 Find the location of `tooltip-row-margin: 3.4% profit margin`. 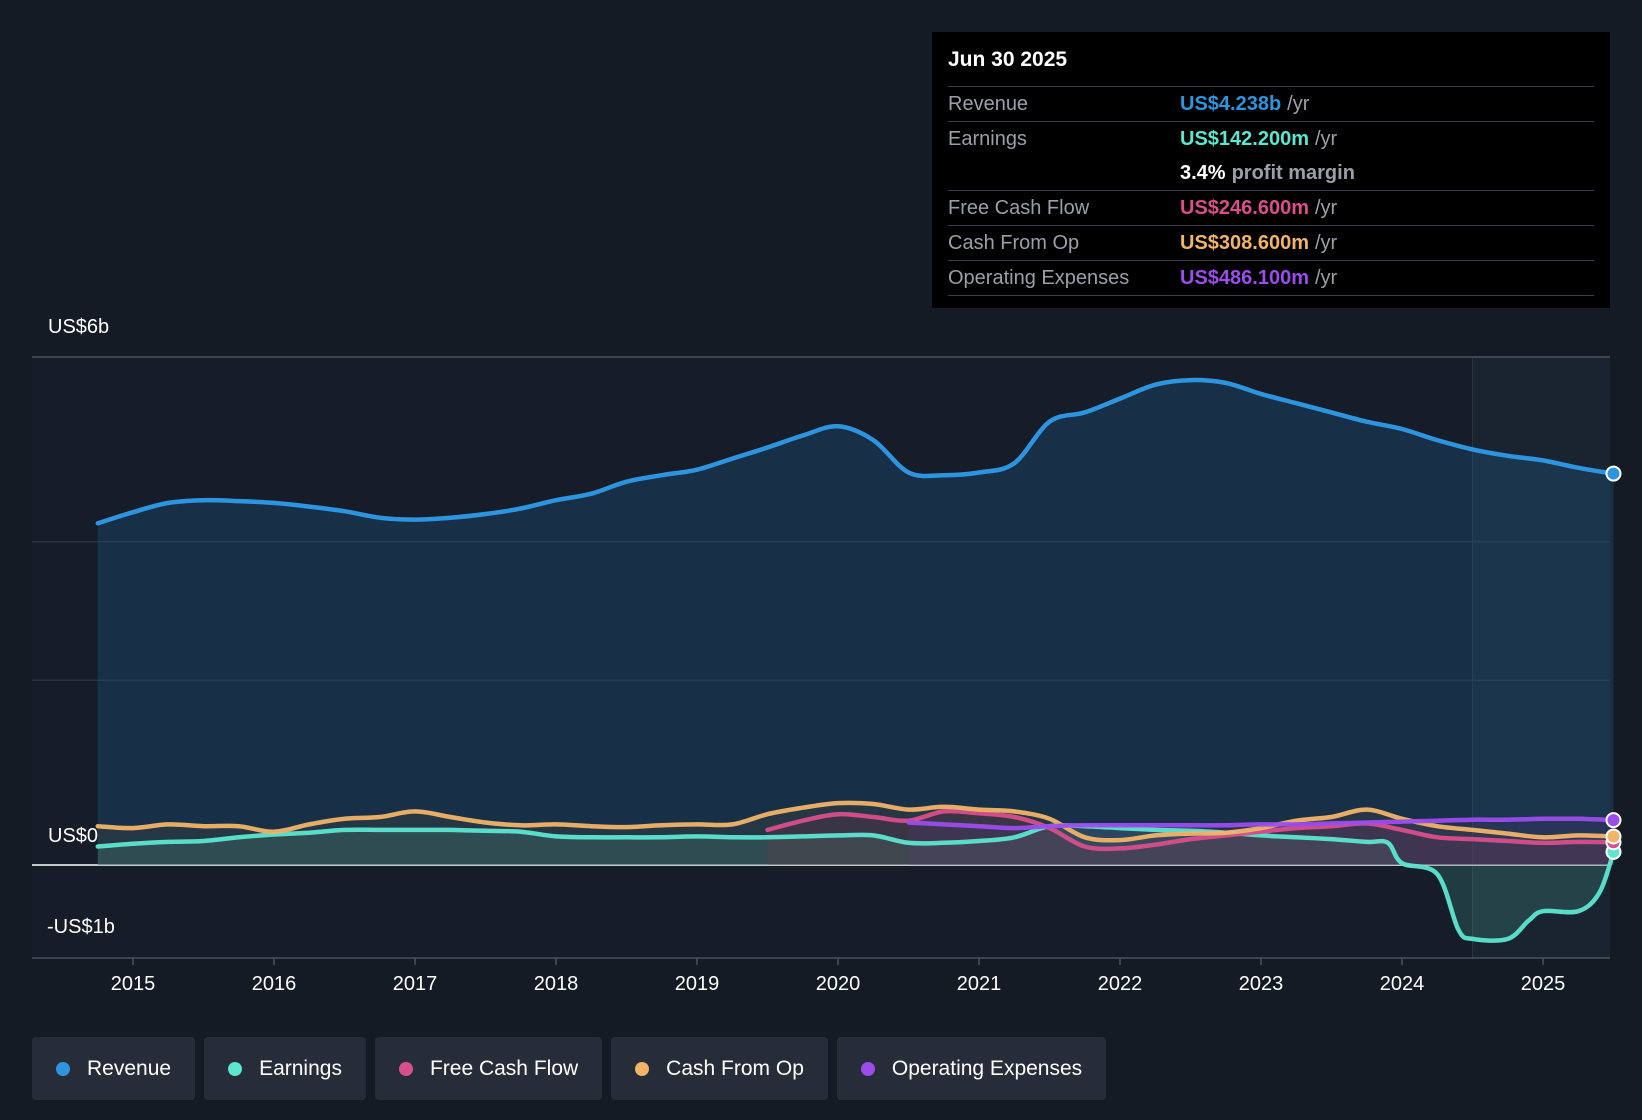

tooltip-row-margin: 3.4% profit margin is located at coordinates (1271, 173).